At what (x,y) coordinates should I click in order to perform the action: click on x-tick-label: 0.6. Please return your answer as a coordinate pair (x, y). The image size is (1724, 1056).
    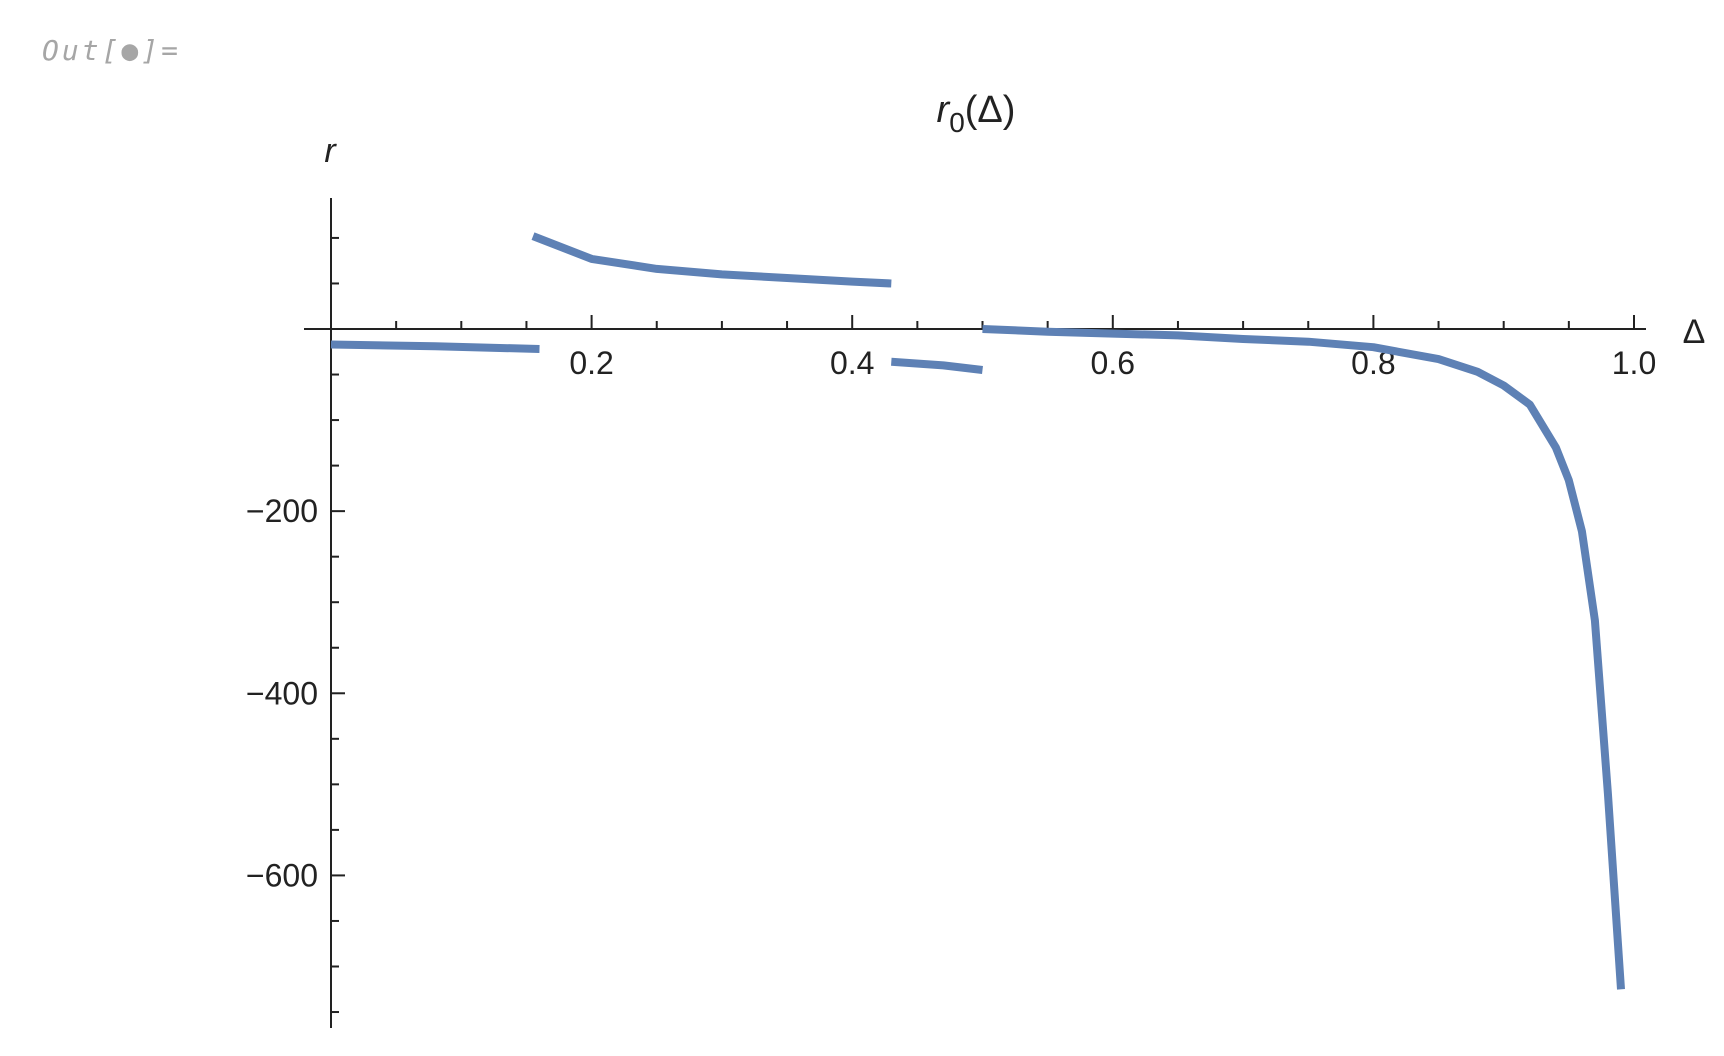
    Looking at the image, I should click on (1113, 363).